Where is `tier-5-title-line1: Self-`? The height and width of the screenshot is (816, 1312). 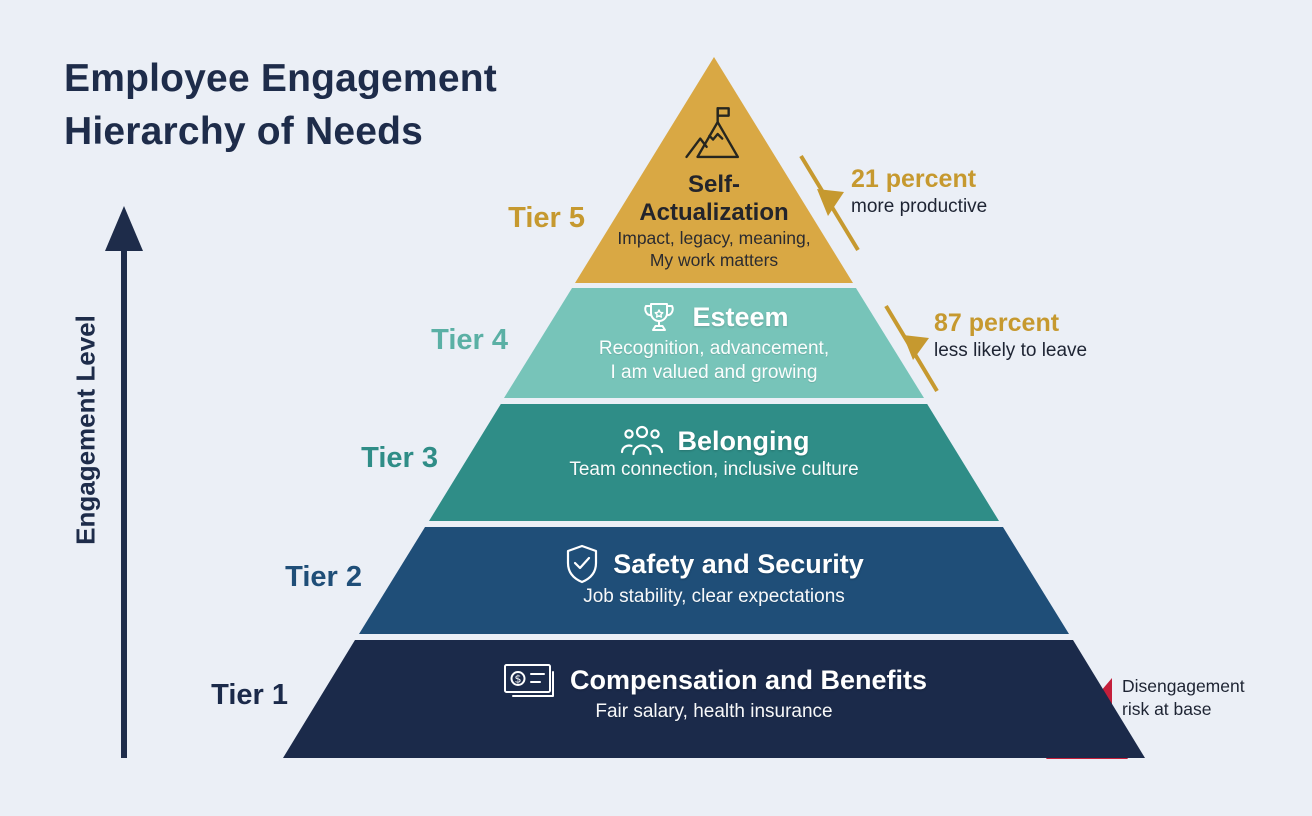 tier-5-title-line1: Self- is located at coordinates (713, 184).